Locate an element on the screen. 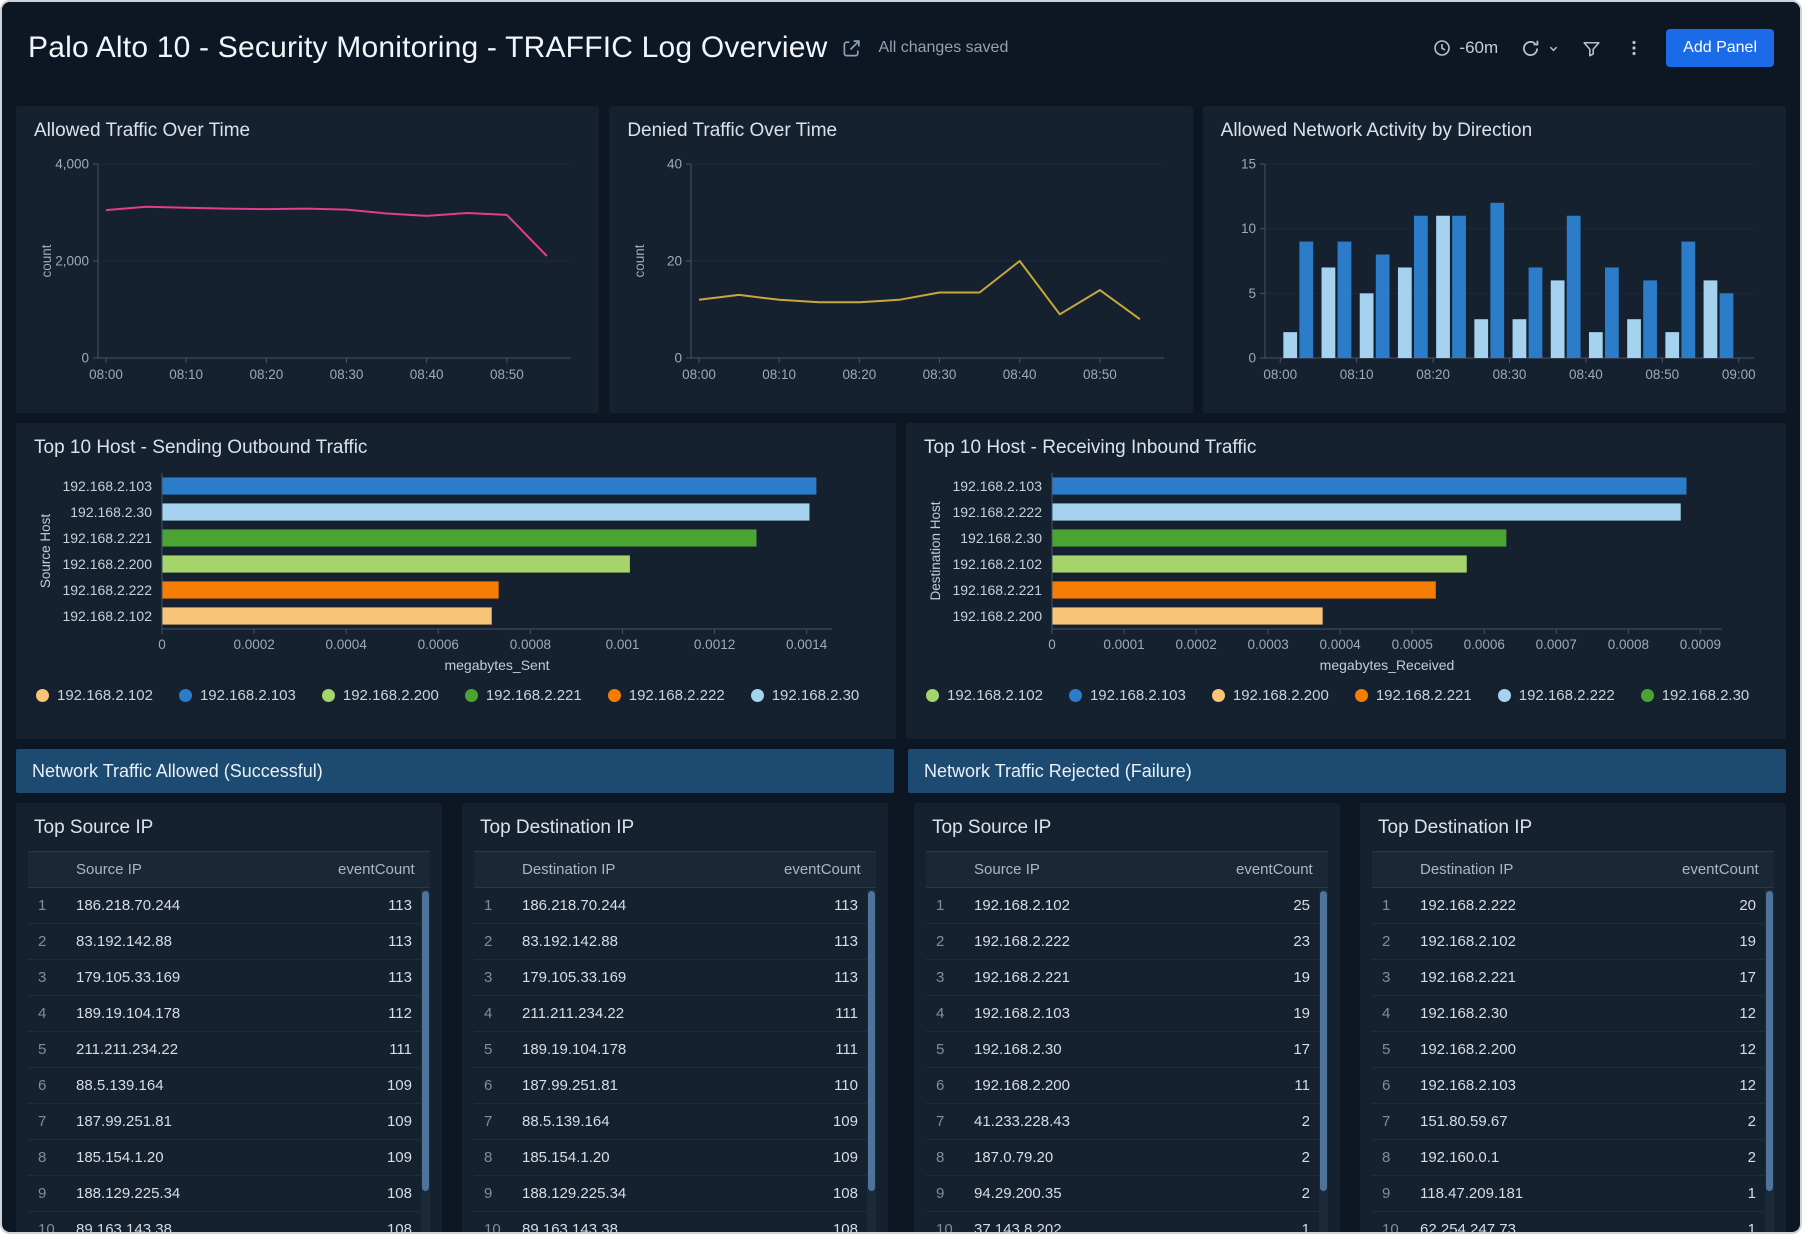  table-row: 2 192.168.2.102 19 is located at coordinates (1573, 942).